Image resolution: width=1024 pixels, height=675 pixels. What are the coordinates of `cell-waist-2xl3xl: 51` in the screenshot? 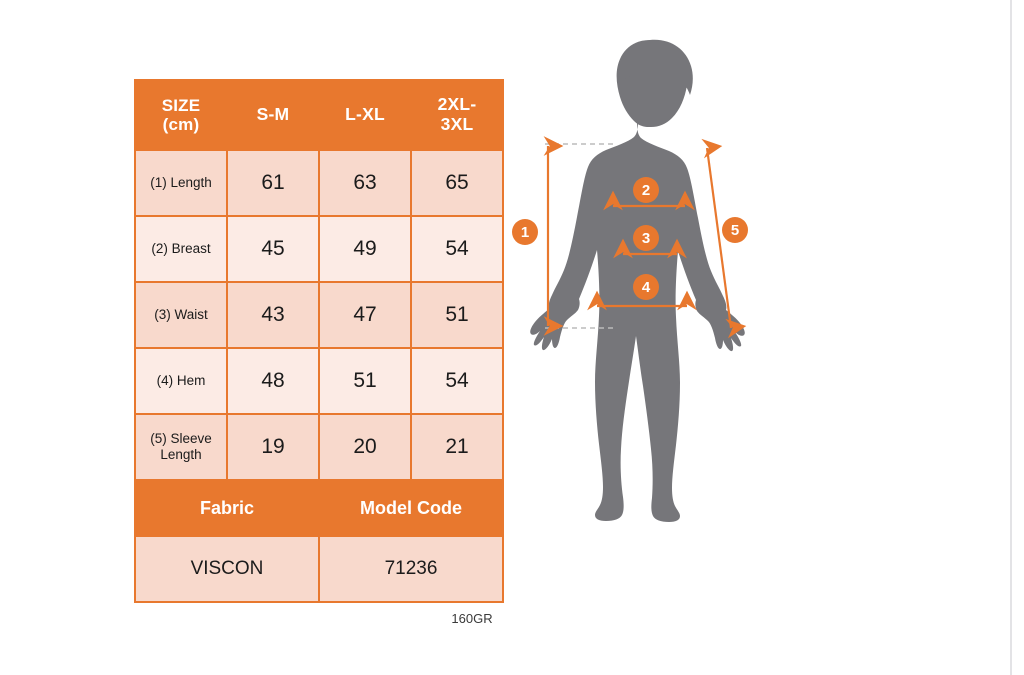 It's located at (457, 315).